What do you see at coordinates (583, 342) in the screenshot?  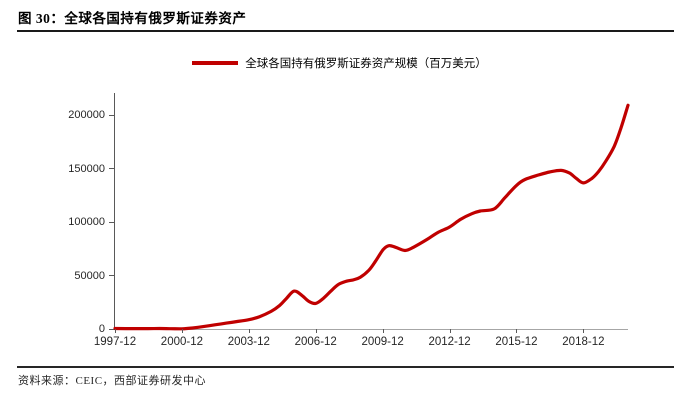 I see `x-axis-tick-label: 2018-12` at bounding box center [583, 342].